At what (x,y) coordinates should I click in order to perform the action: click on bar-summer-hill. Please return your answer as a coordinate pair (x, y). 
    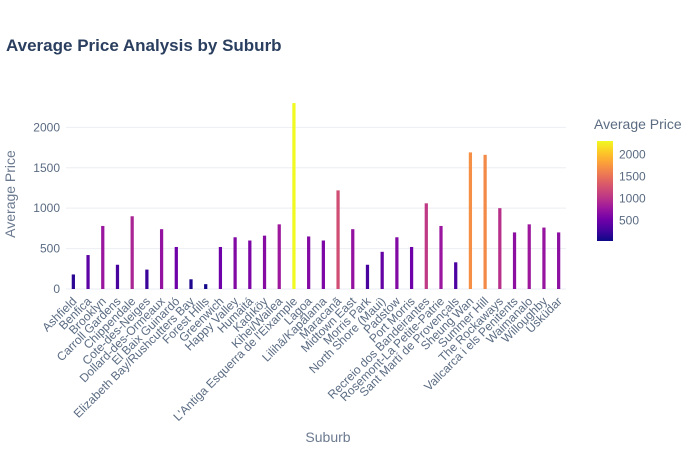
    Looking at the image, I should click on (485, 221).